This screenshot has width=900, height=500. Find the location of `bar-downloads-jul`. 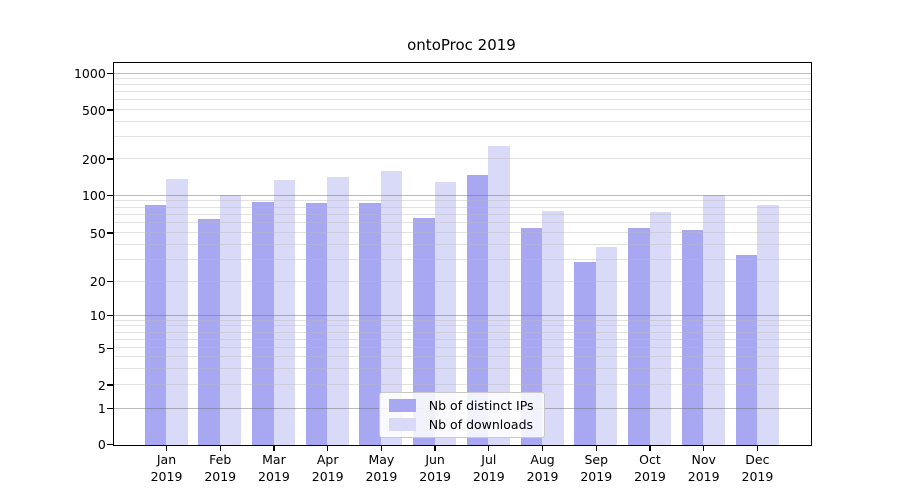

bar-downloads-jul is located at coordinates (499, 295).